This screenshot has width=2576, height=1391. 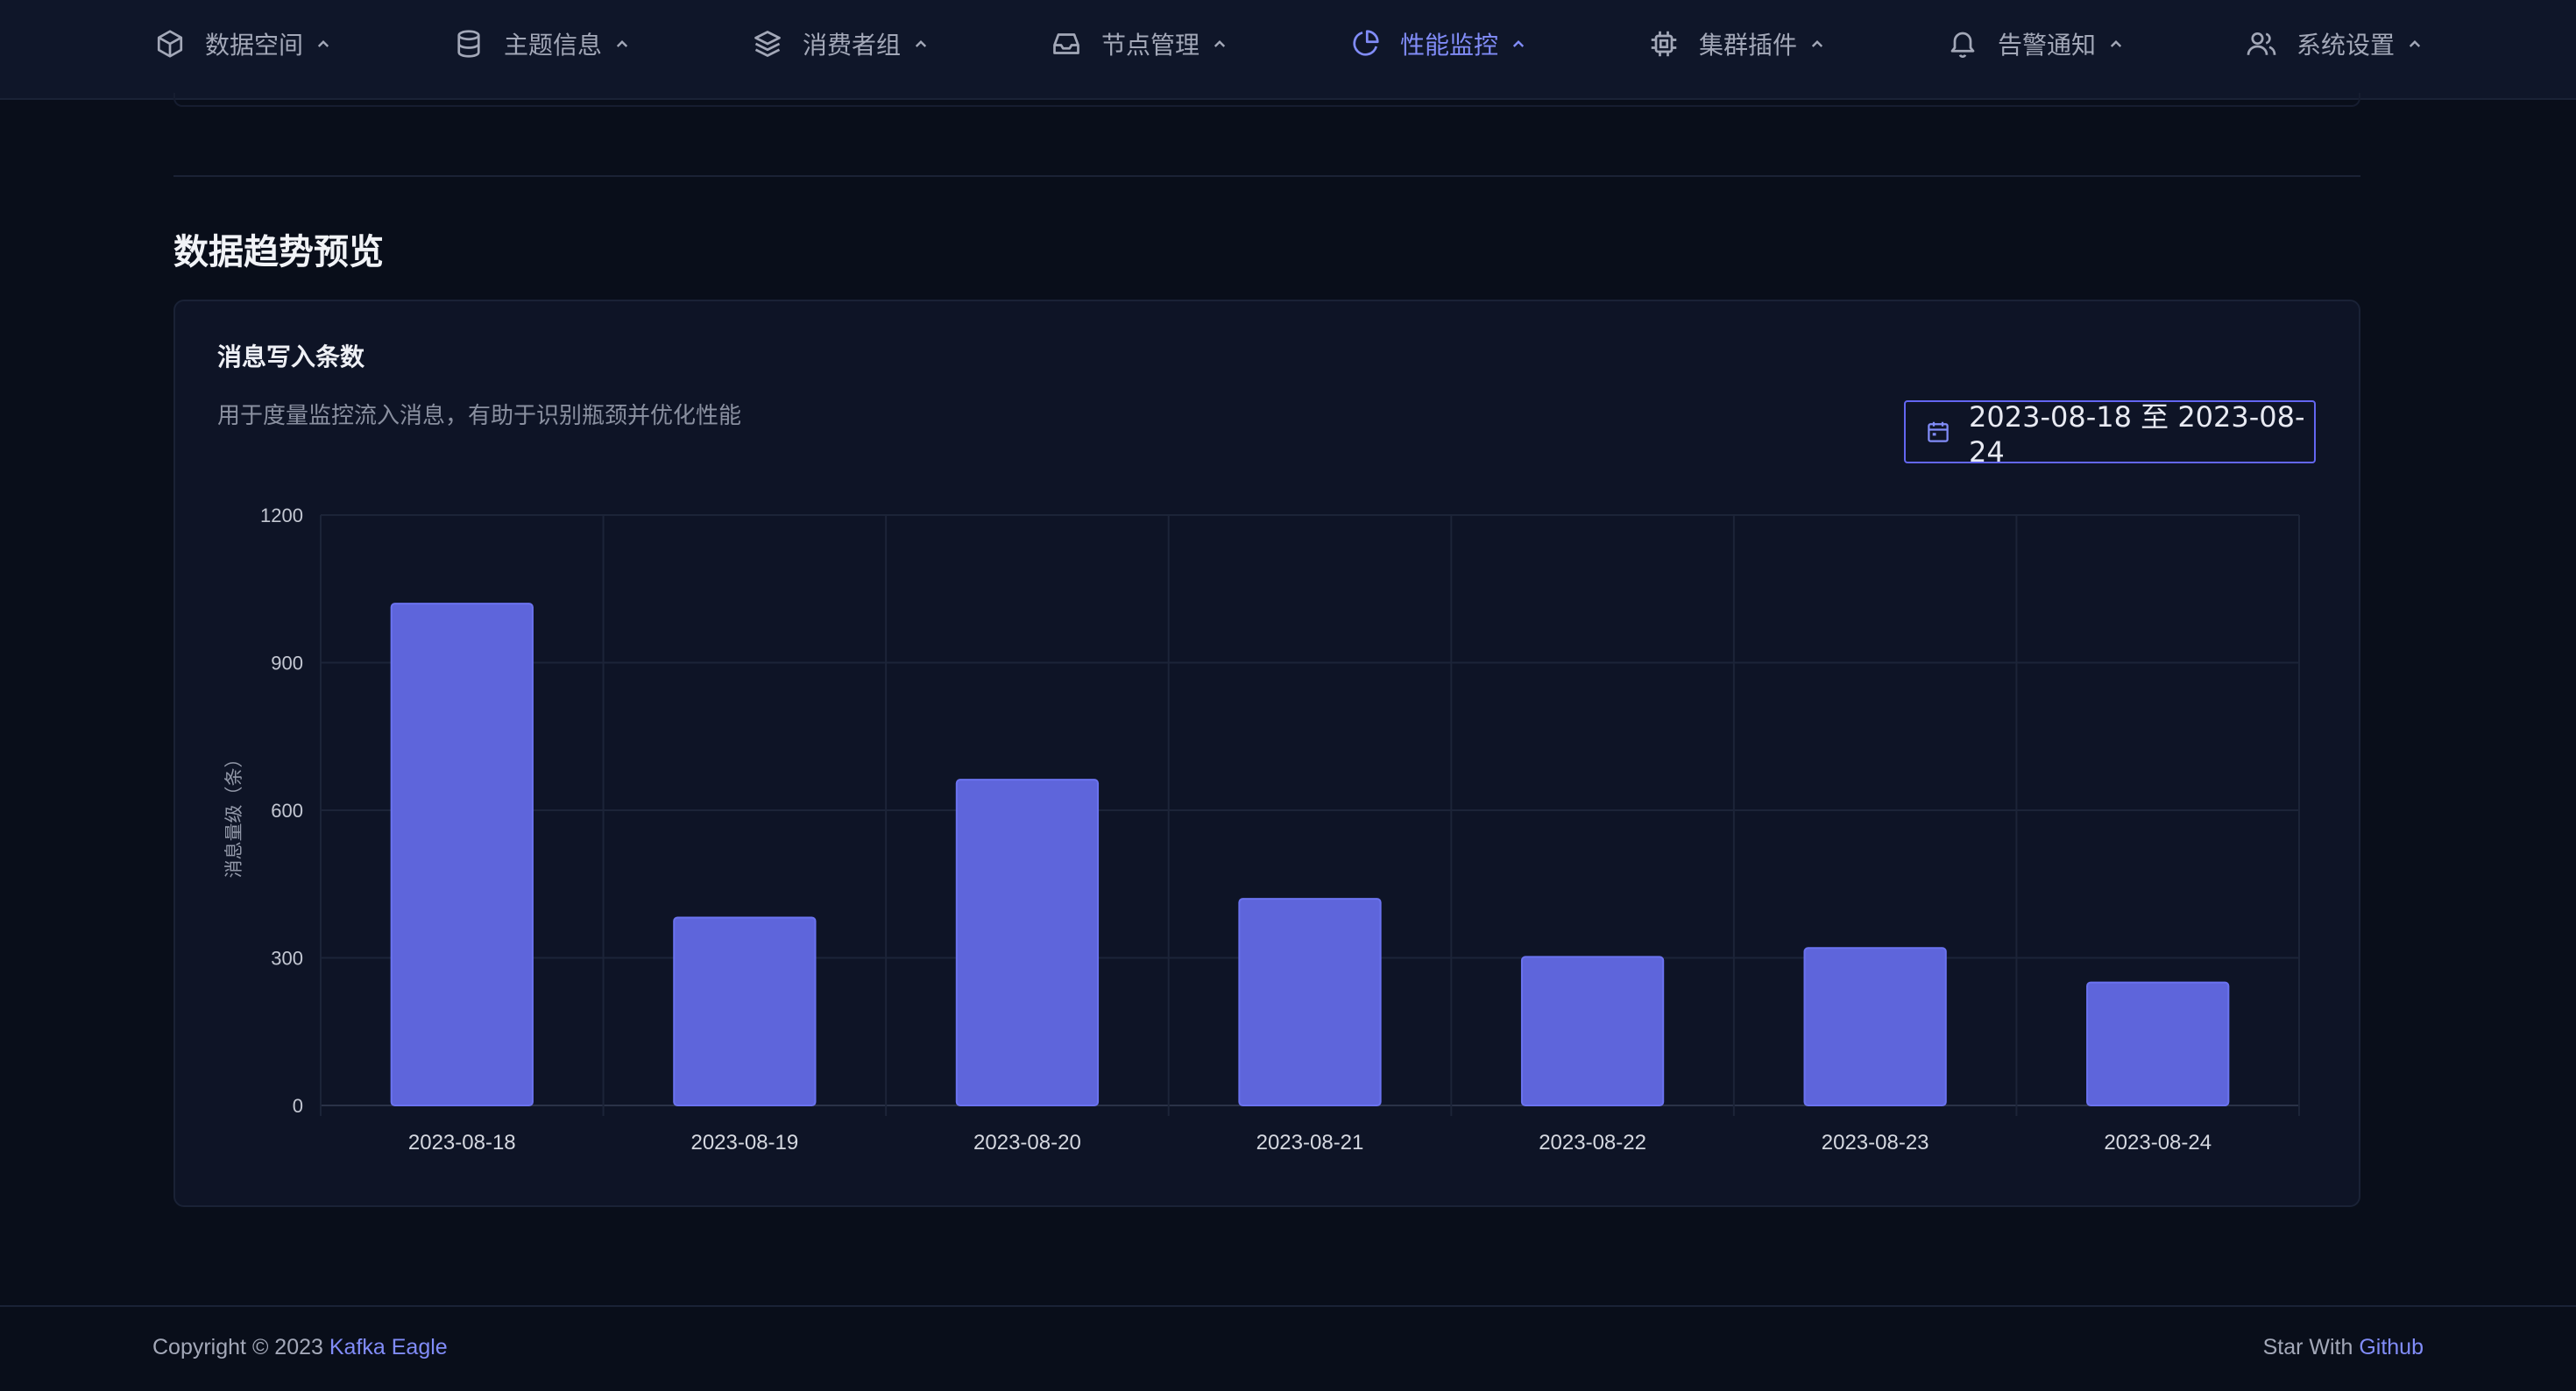 What do you see at coordinates (1266, 100) in the screenshot?
I see `previous-card-edge` at bounding box center [1266, 100].